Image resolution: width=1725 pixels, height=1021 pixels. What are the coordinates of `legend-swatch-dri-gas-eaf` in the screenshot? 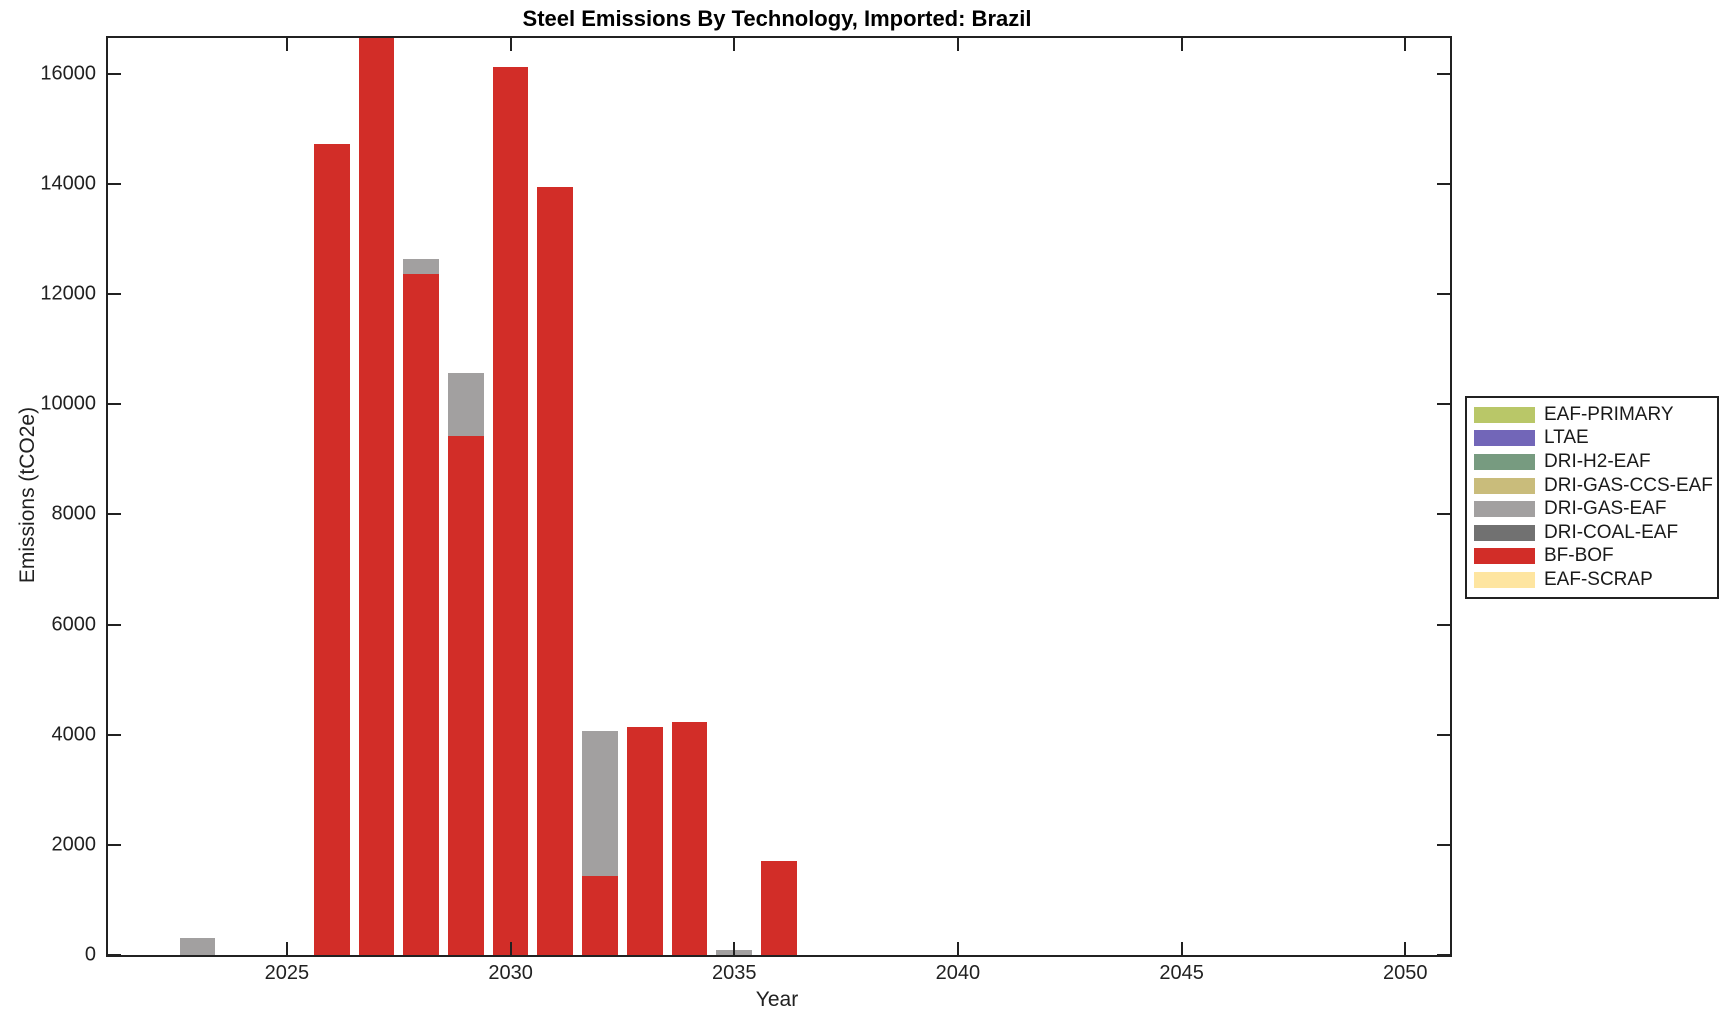 It's located at (1504, 509).